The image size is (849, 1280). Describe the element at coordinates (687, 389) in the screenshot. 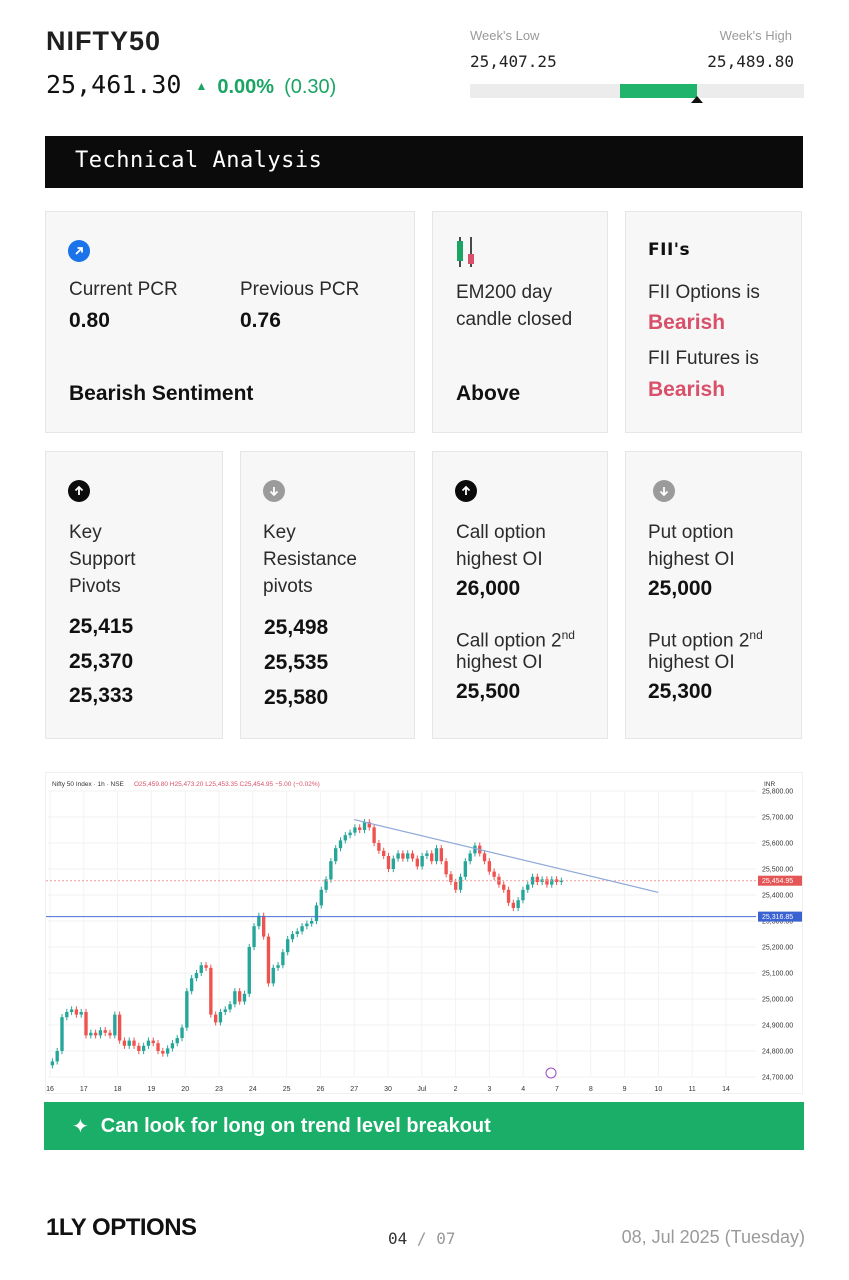

I see `fii-futures-value: Bearish` at that location.